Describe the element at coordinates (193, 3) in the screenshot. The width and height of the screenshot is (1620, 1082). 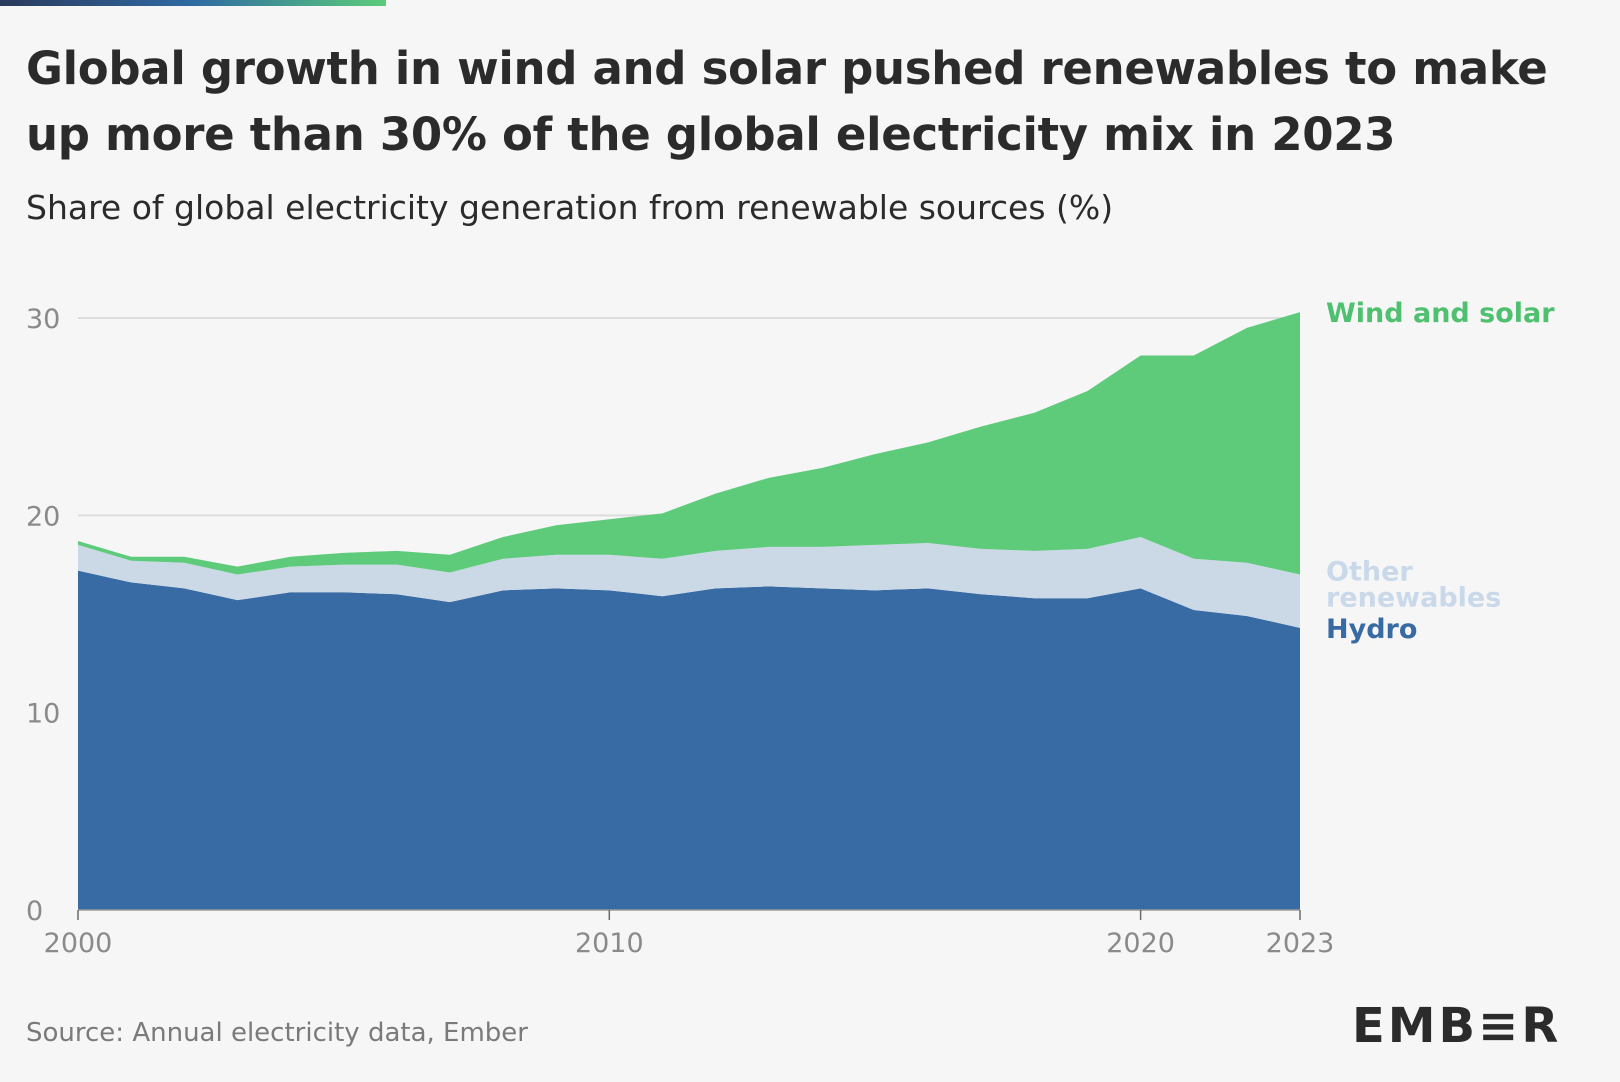
I see `accent-bar` at that location.